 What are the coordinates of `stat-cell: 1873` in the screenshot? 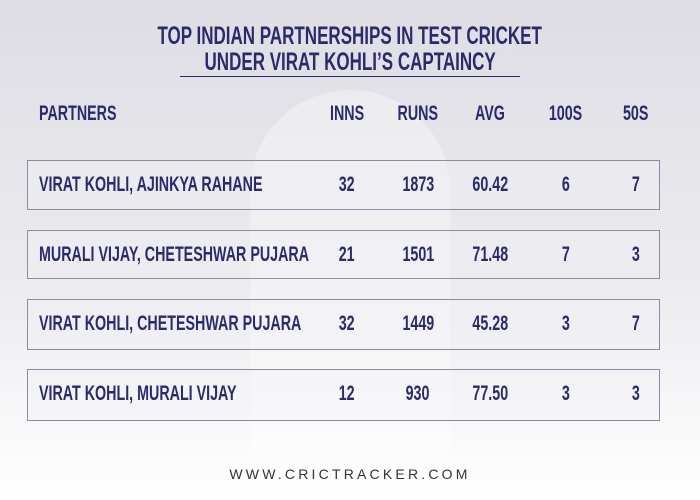 It's located at (418, 185).